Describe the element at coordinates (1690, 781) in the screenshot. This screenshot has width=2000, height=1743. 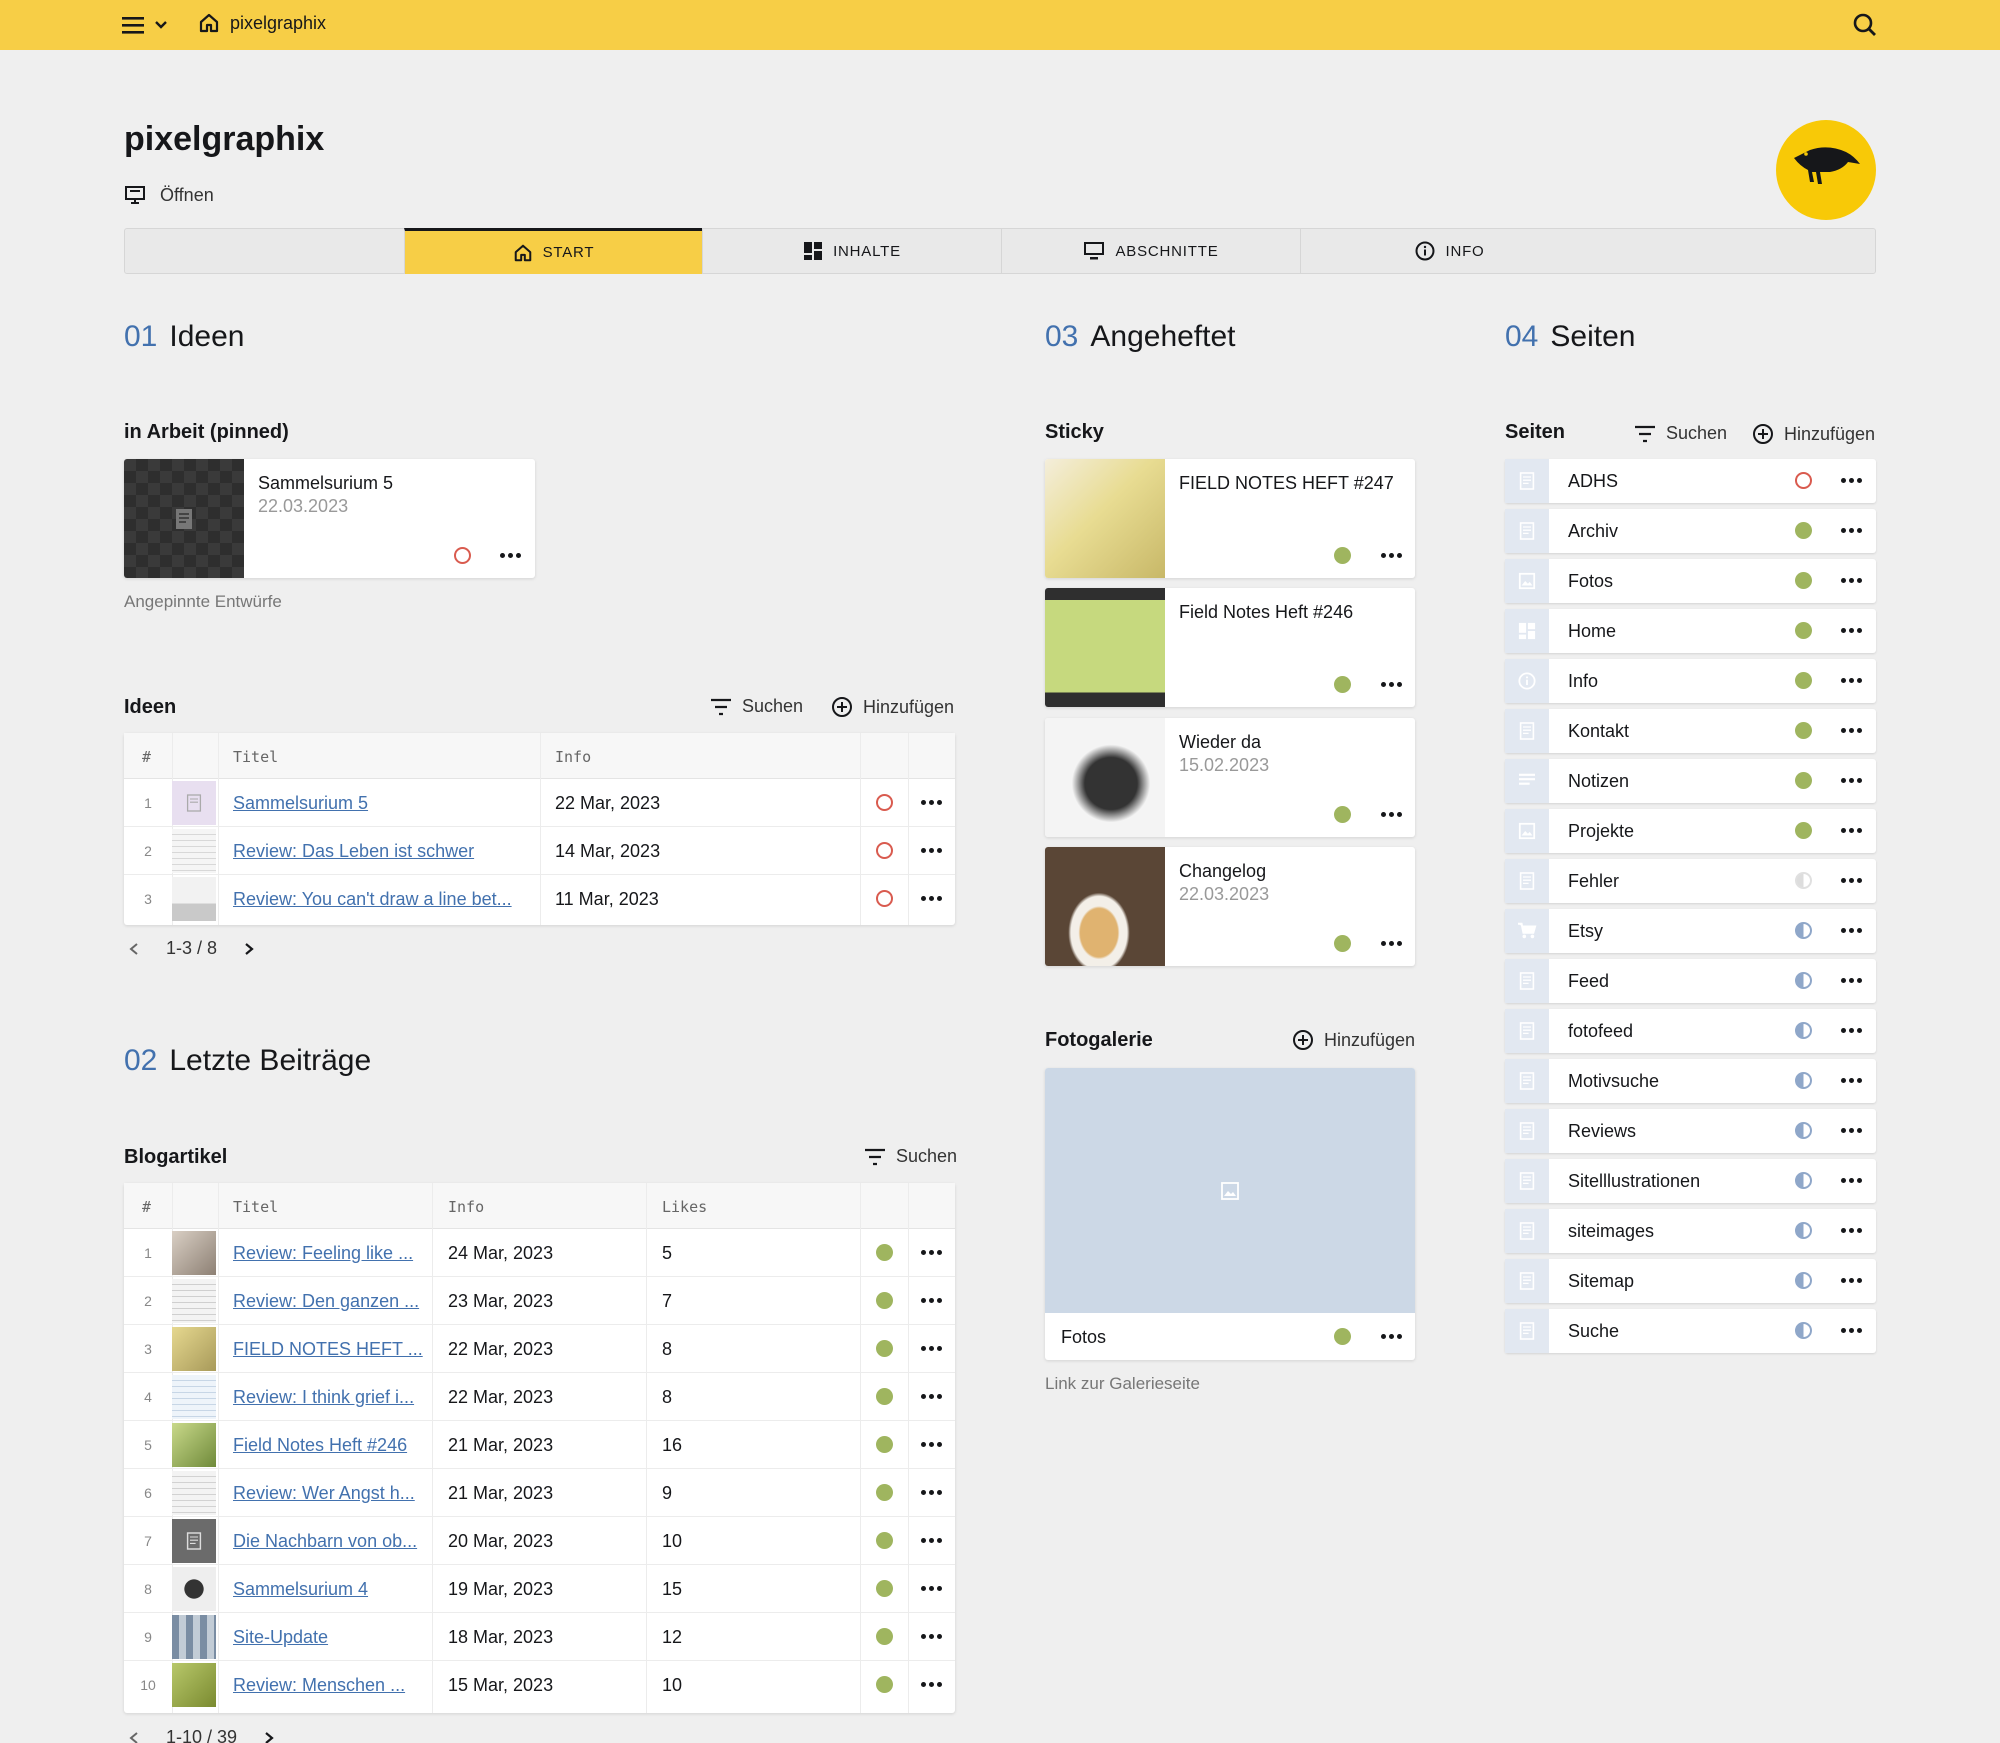
I see `page-item: Notizen` at that location.